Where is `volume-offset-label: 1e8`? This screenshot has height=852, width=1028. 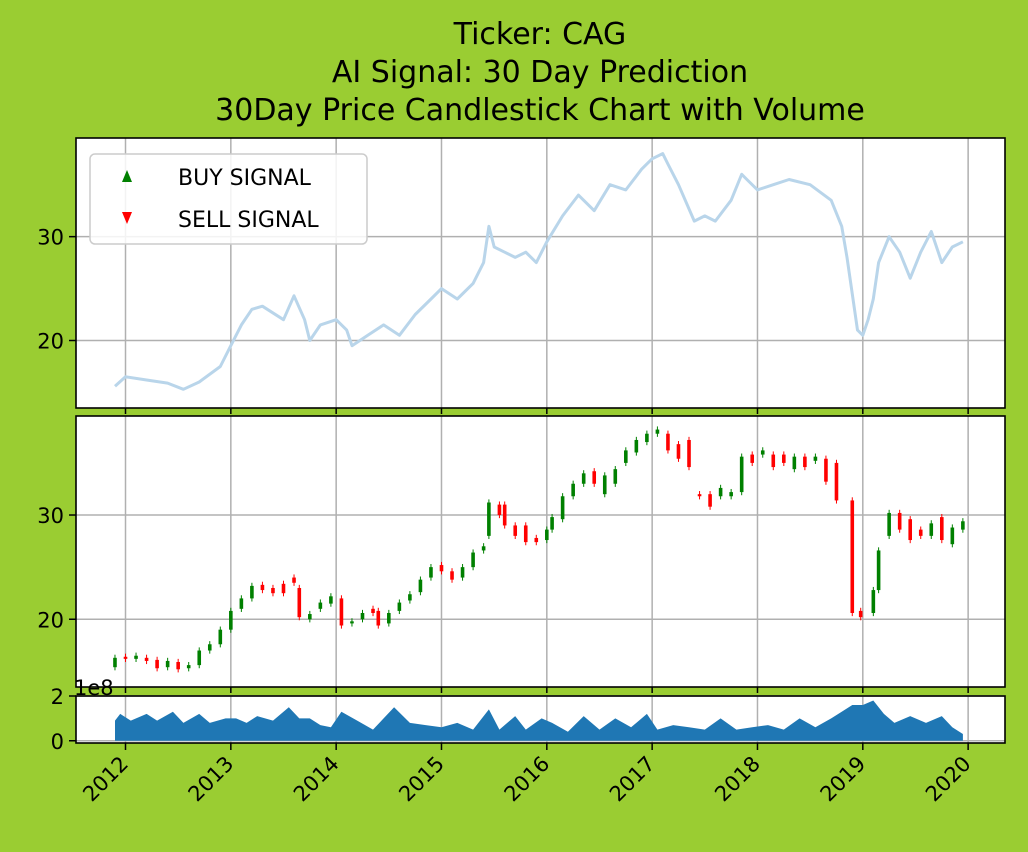 volume-offset-label: 1e8 is located at coordinates (94, 688).